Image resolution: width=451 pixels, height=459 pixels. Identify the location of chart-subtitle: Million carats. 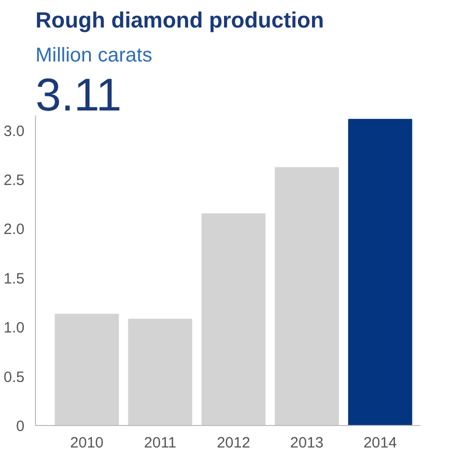
(94, 55).